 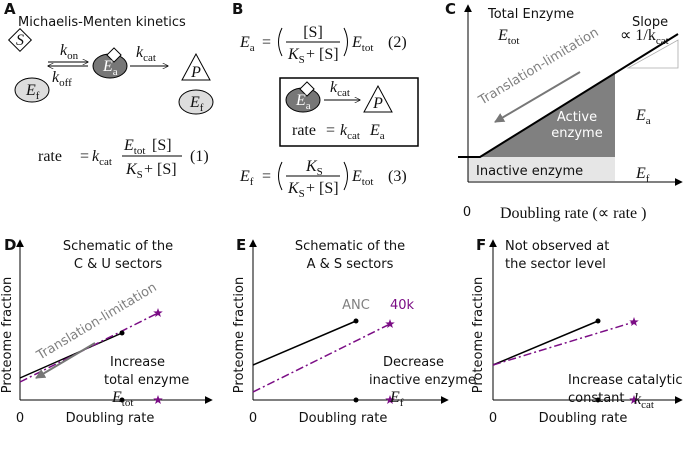 I want to click on equation-active-denominator-constant: KS, so click(x=296, y=56).